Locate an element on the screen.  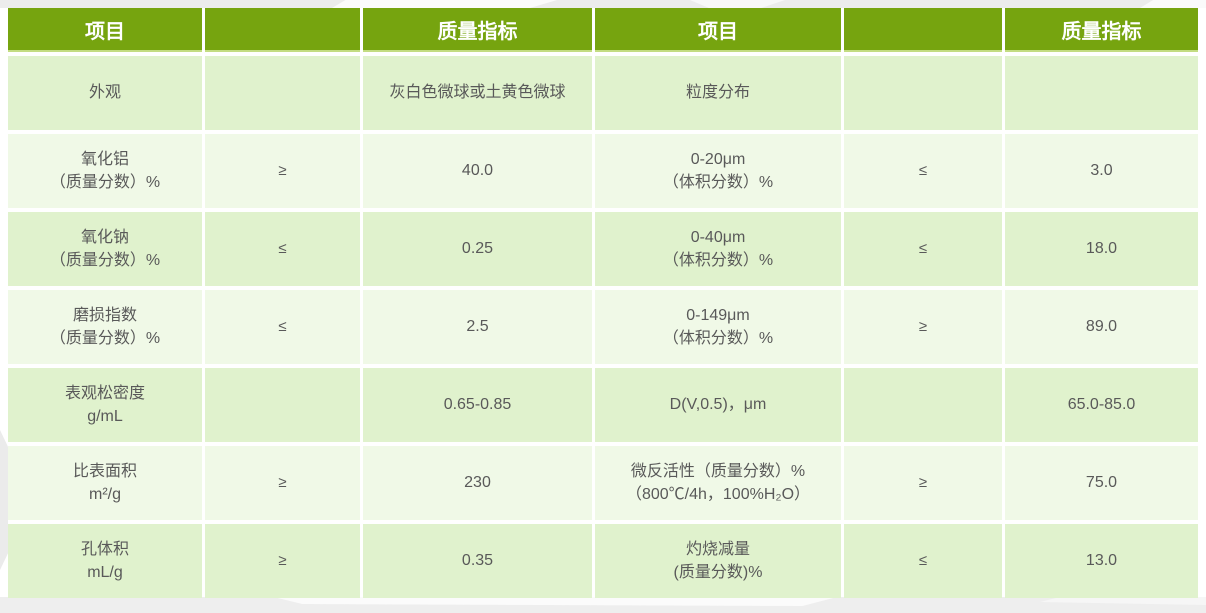
table-cell-item: D(V,0.5)，μm is located at coordinates (718, 405).